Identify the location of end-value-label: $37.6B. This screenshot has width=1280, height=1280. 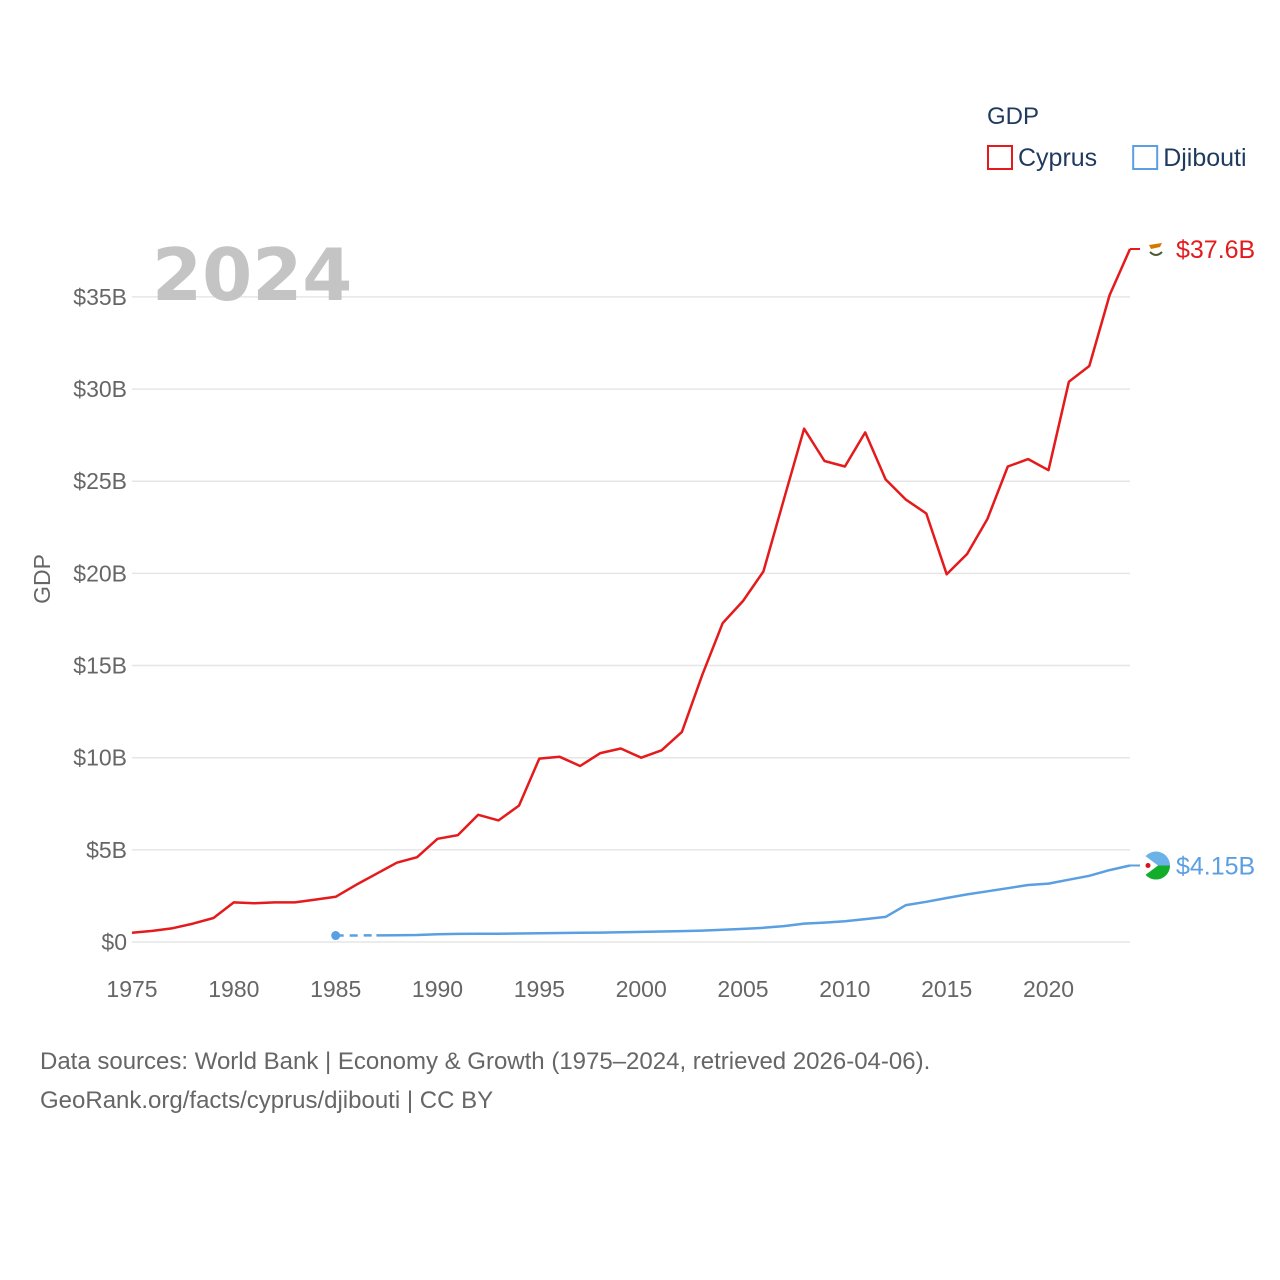
(1215, 250).